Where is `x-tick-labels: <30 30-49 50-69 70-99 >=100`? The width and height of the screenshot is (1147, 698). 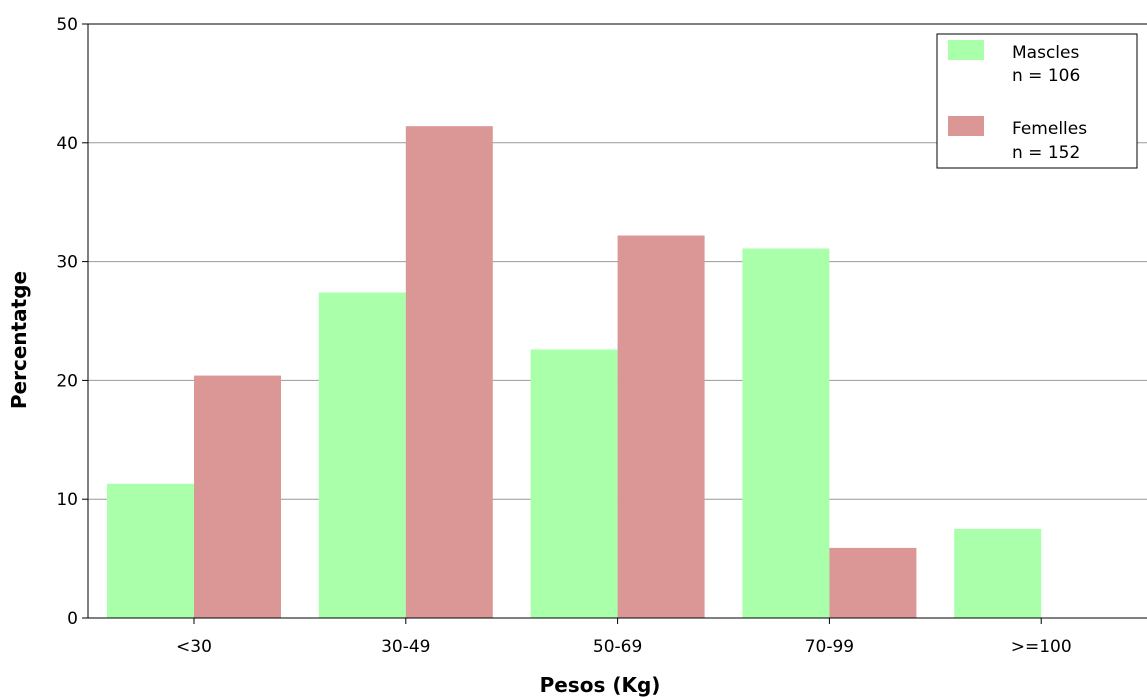 x-tick-labels: <30 30-49 50-69 70-99 >=100 is located at coordinates (624, 637).